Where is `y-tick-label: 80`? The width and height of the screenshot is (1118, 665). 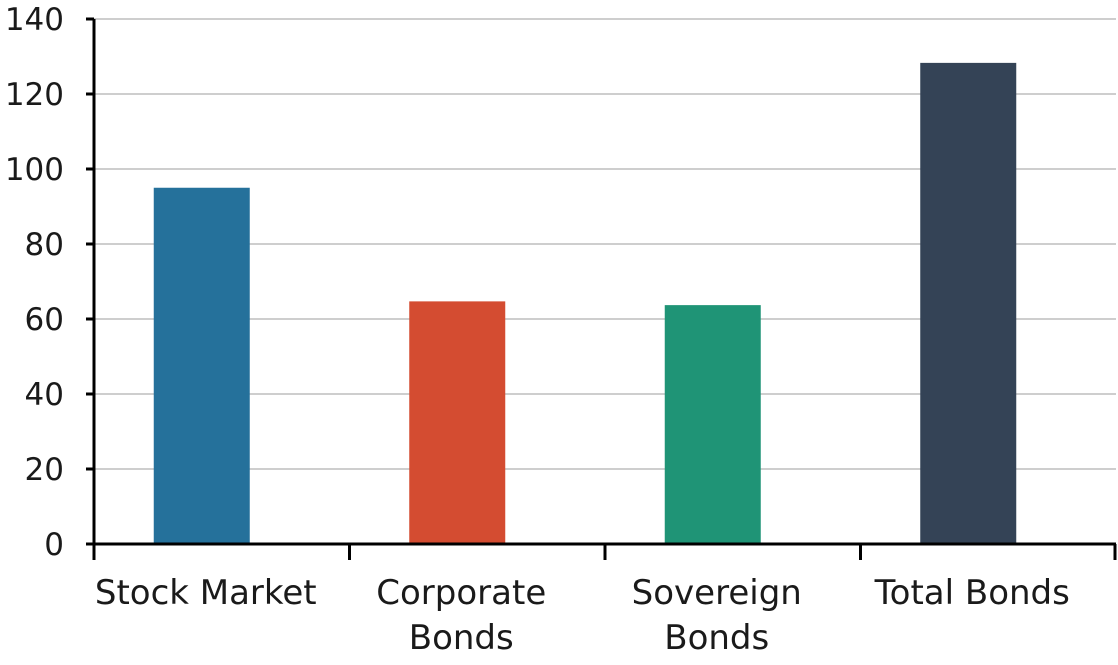
y-tick-label: 80 is located at coordinates (44, 245).